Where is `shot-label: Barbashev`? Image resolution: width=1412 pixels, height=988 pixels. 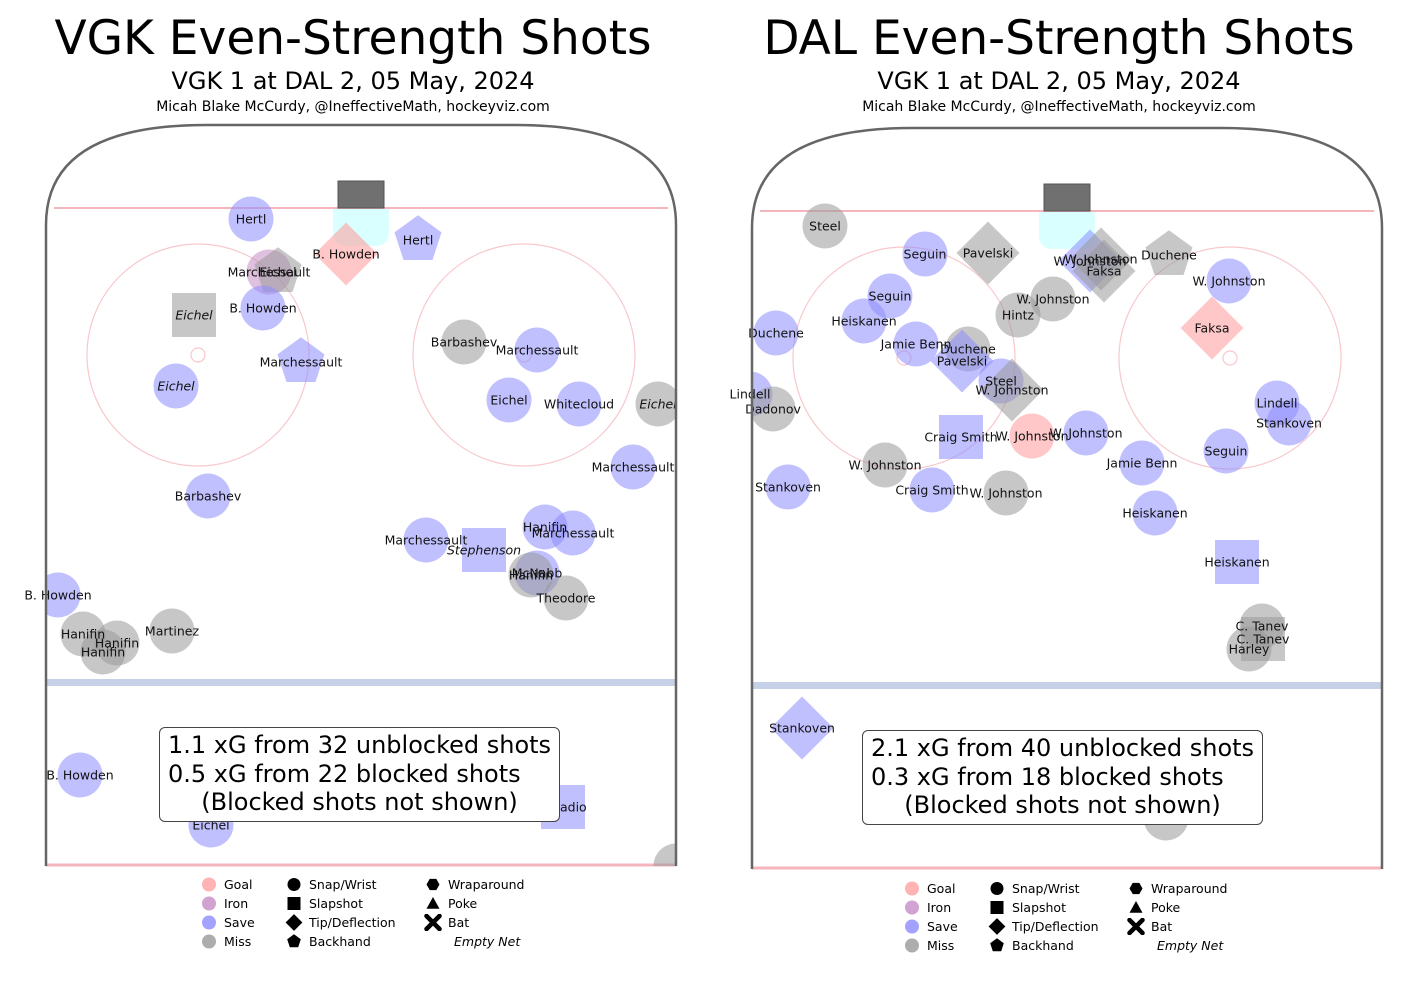
shot-label: Barbashev is located at coordinates (464, 342).